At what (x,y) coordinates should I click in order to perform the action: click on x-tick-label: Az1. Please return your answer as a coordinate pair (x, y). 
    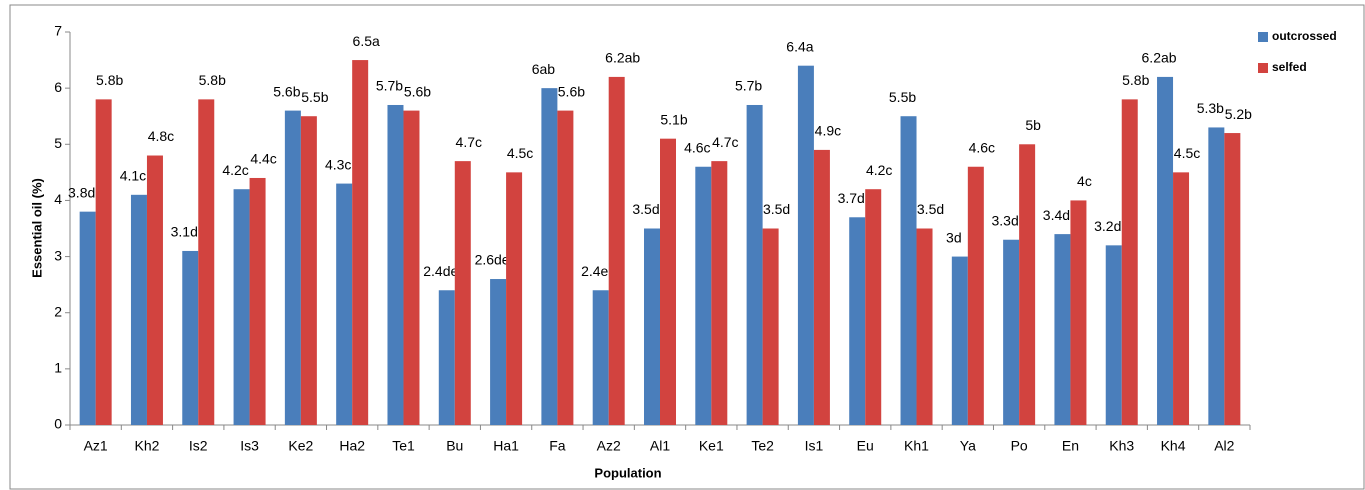
    Looking at the image, I should click on (96, 446).